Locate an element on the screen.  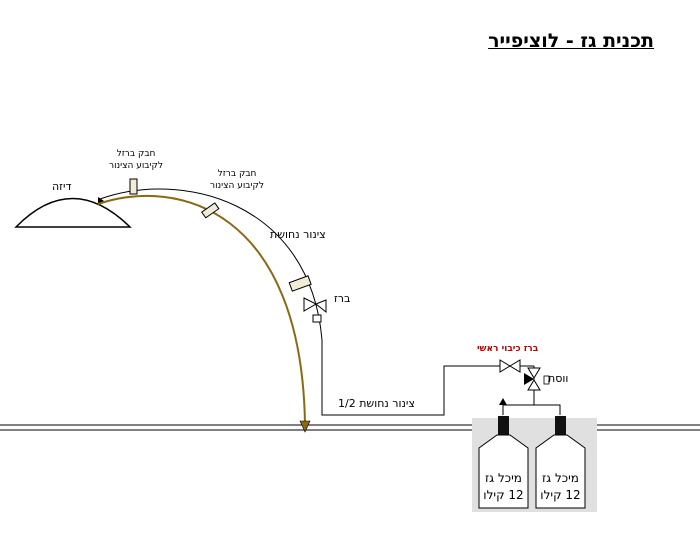
floor-line is located at coordinates (350, 427).